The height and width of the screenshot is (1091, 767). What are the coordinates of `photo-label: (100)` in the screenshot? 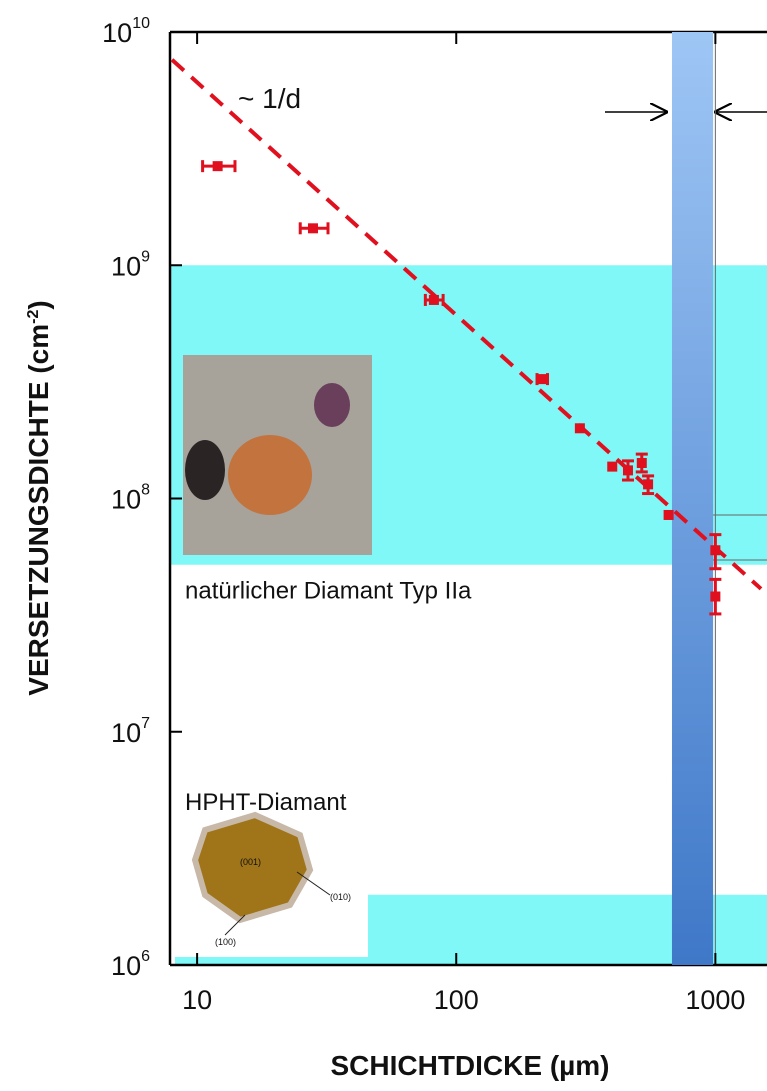 It's located at (225, 942).